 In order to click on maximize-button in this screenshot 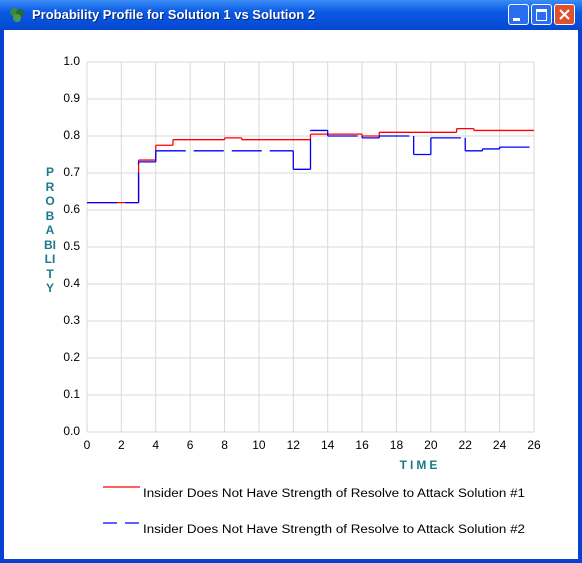, I will do `click(541, 14)`.